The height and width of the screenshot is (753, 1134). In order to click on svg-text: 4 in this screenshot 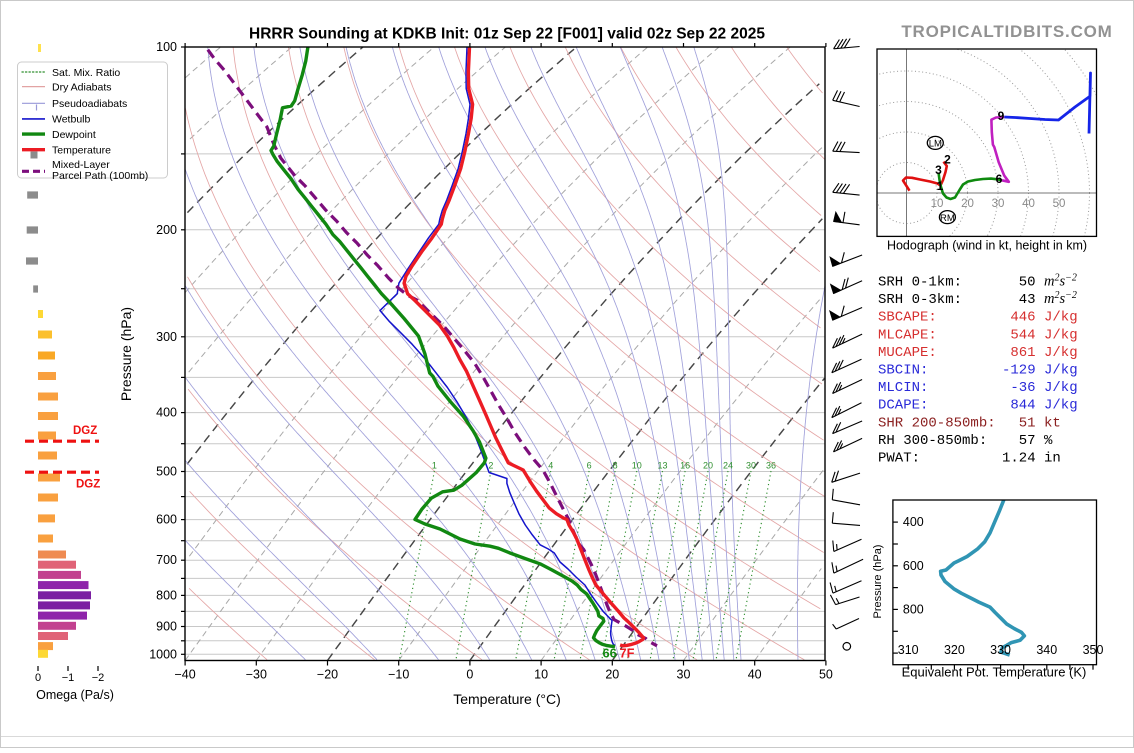, I will do `click(550, 466)`.